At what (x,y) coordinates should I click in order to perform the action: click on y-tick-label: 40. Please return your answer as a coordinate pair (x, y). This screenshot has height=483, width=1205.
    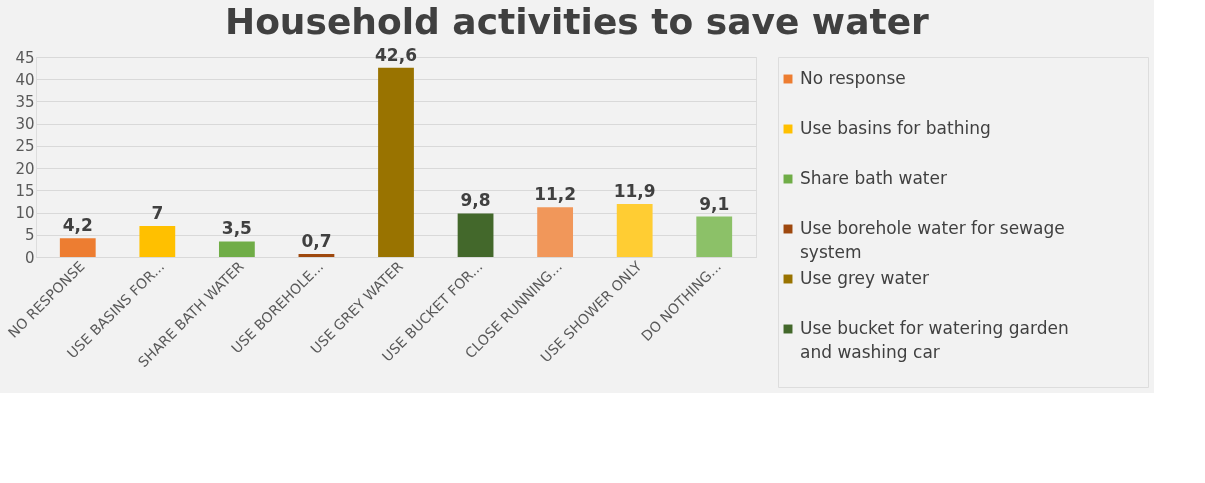
    Looking at the image, I should click on (25, 79).